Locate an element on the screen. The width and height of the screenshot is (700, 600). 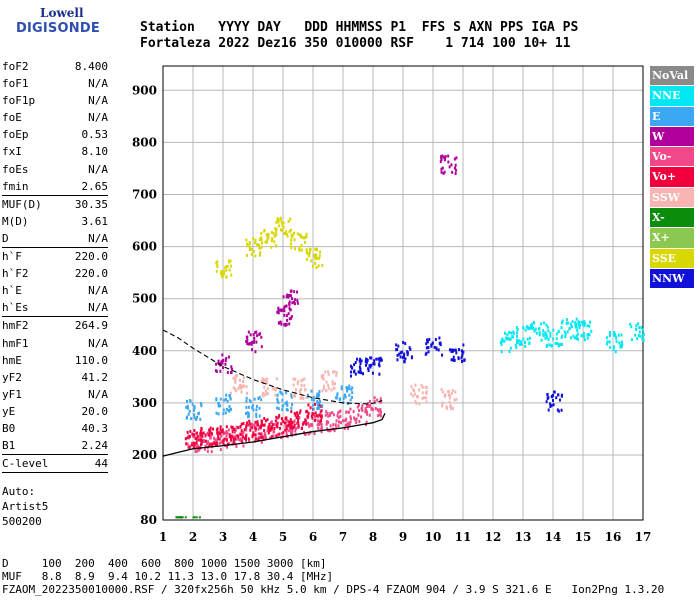
parameter-row: foE N/A is located at coordinates (55, 117).